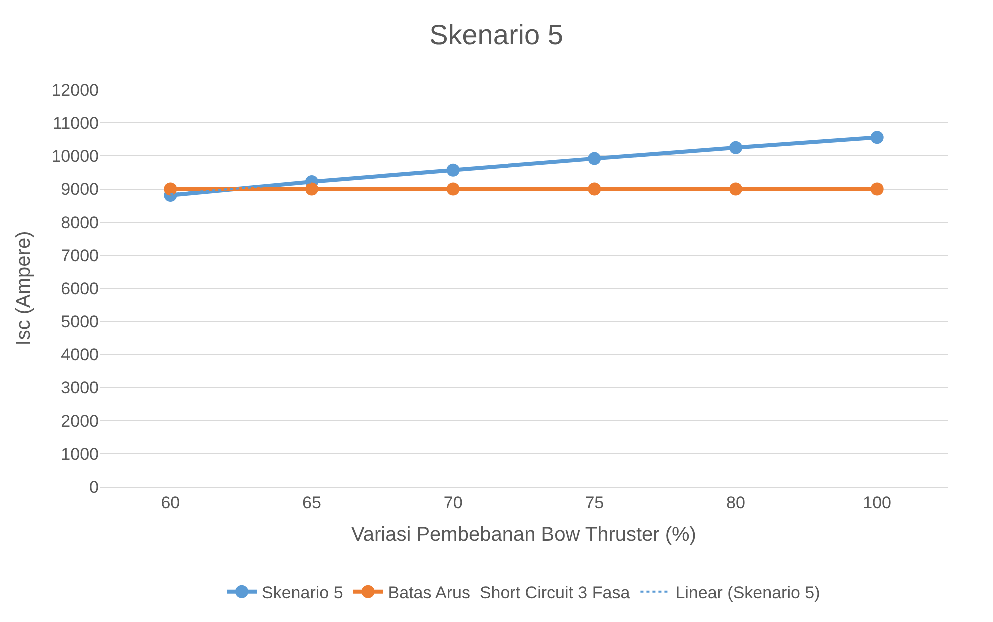  I want to click on x-tick-label: 100, so click(877, 502).